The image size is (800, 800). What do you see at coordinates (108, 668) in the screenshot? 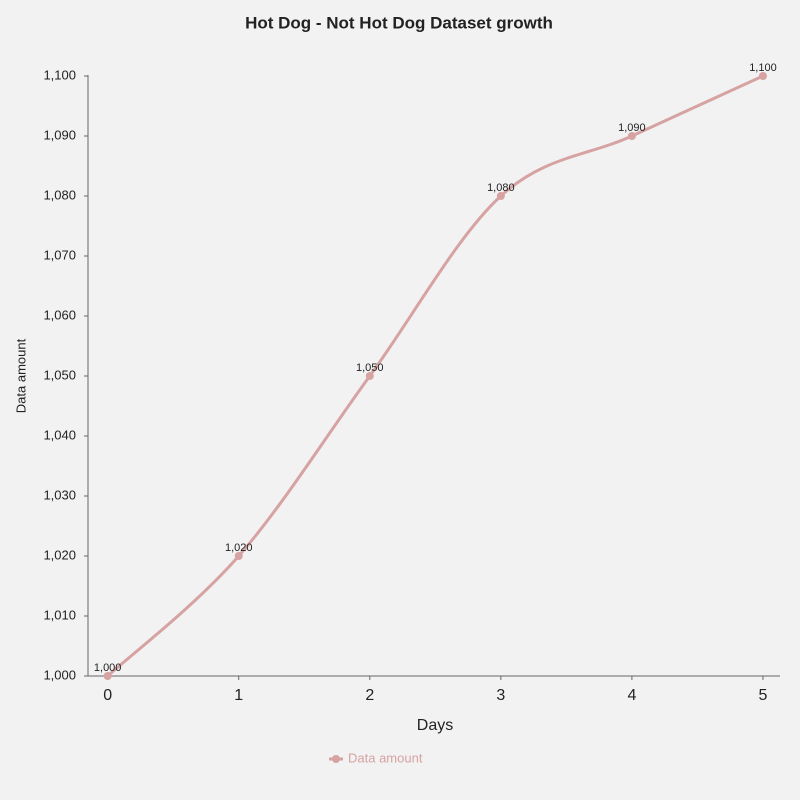
I see `data-label: 1,000` at bounding box center [108, 668].